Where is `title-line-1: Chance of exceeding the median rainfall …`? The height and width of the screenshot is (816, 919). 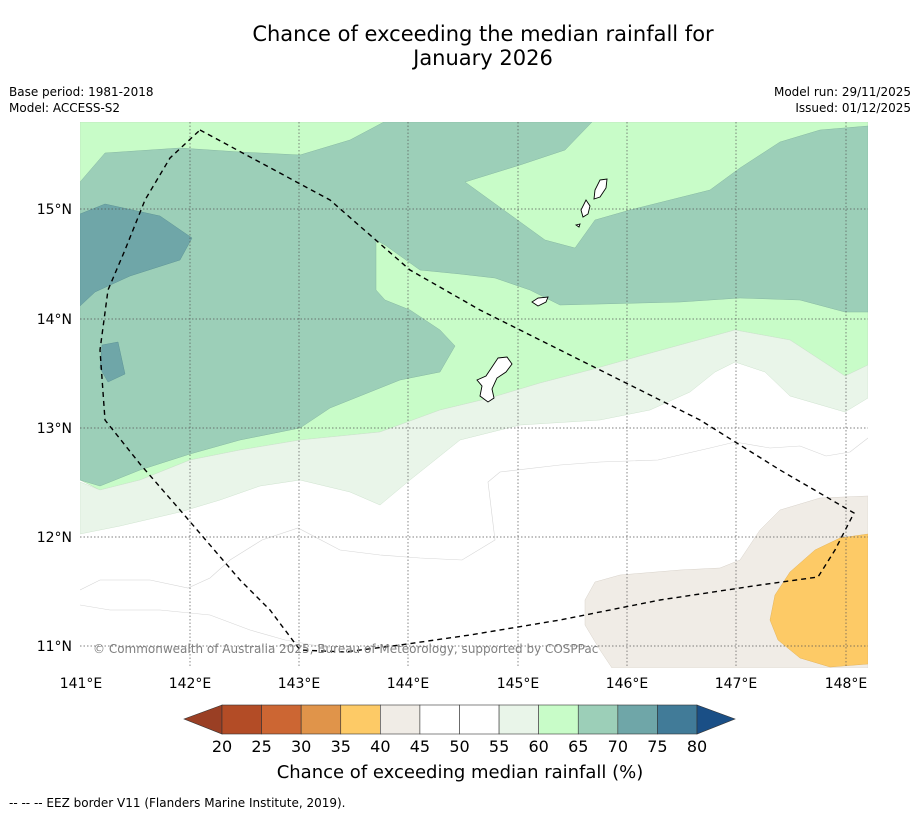 title-line-1: Chance of exceeding the median rainfall … is located at coordinates (483, 34).